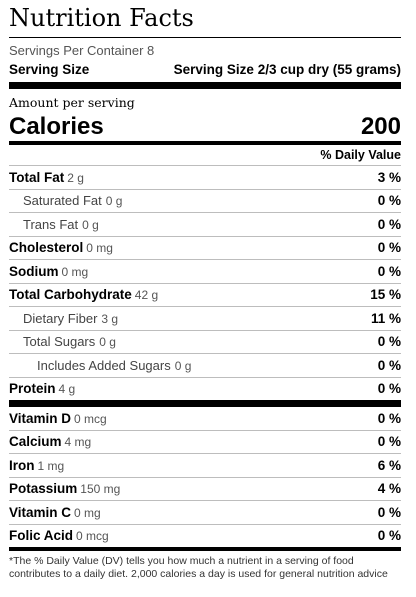 The width and height of the screenshot is (416, 597). Describe the element at coordinates (205, 465) in the screenshot. I see `vitamin-row-iron: Iron 1 mg 6 %` at that location.